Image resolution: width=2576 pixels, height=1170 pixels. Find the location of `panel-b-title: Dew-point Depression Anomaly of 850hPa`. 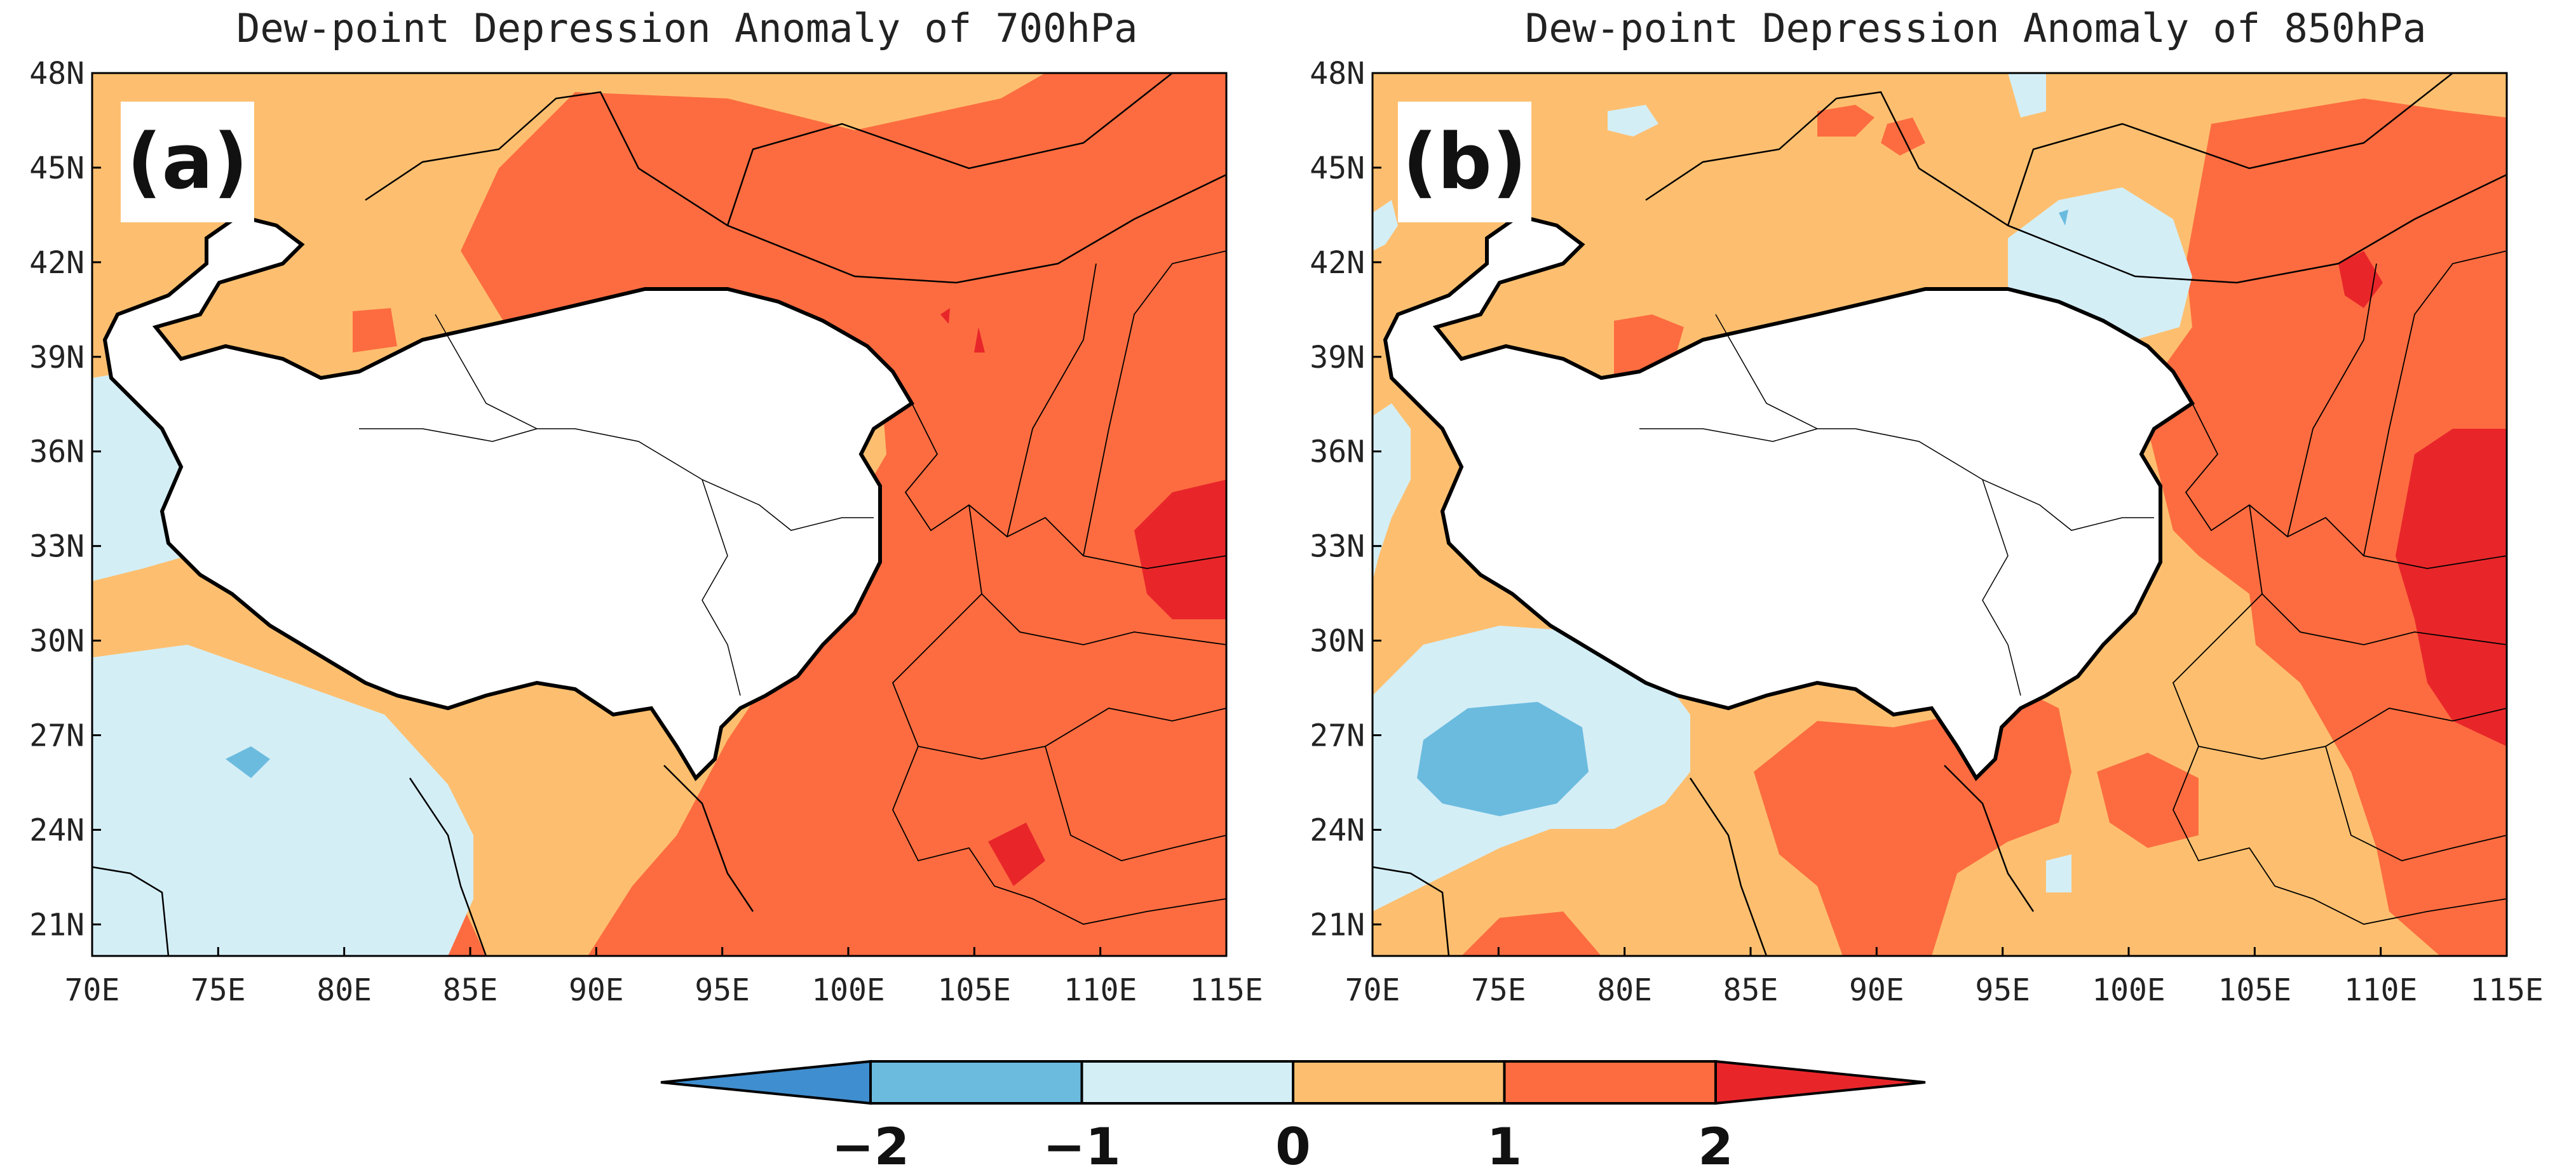

panel-b-title: Dew-point Depression Anomaly of 850hPa is located at coordinates (1976, 28).